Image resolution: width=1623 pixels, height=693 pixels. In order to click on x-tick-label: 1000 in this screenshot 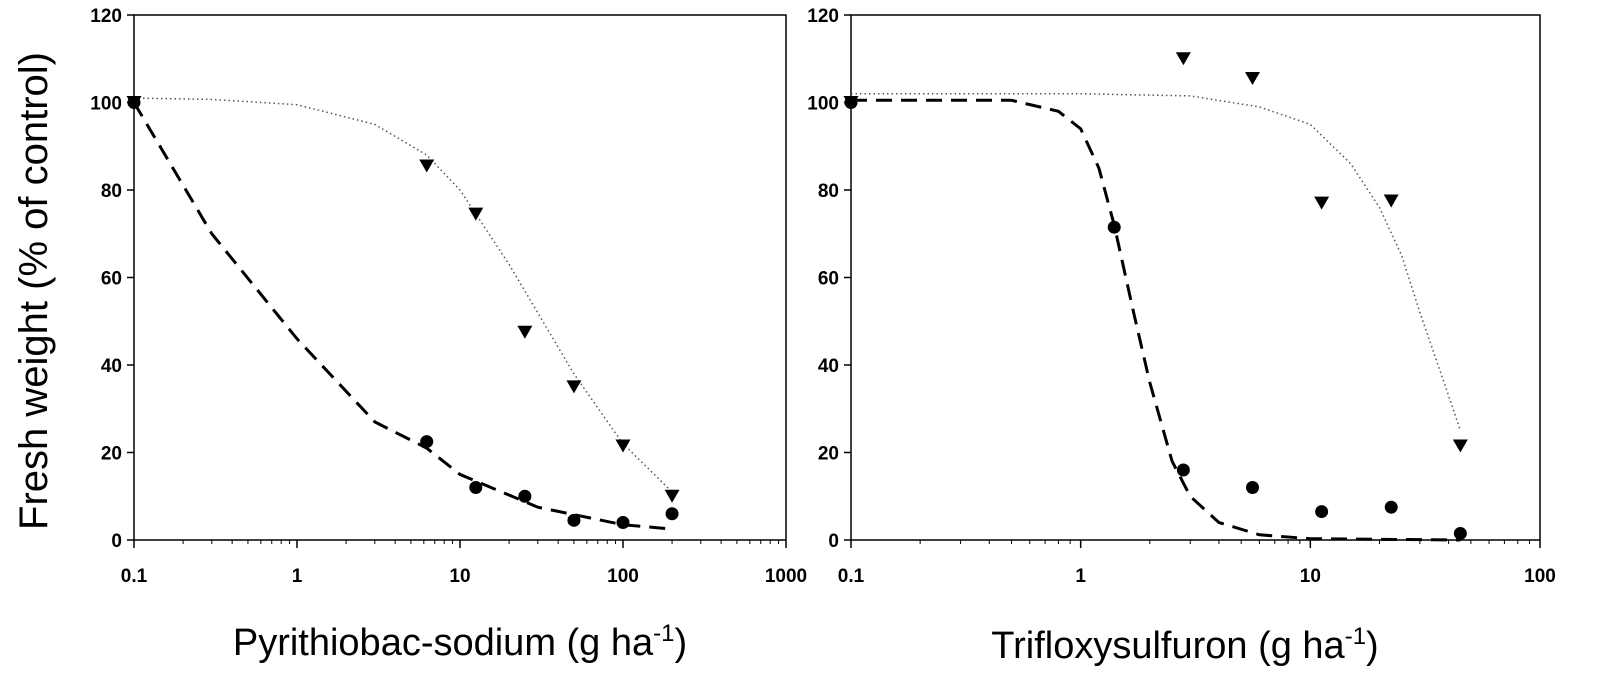, I will do `click(786, 576)`.